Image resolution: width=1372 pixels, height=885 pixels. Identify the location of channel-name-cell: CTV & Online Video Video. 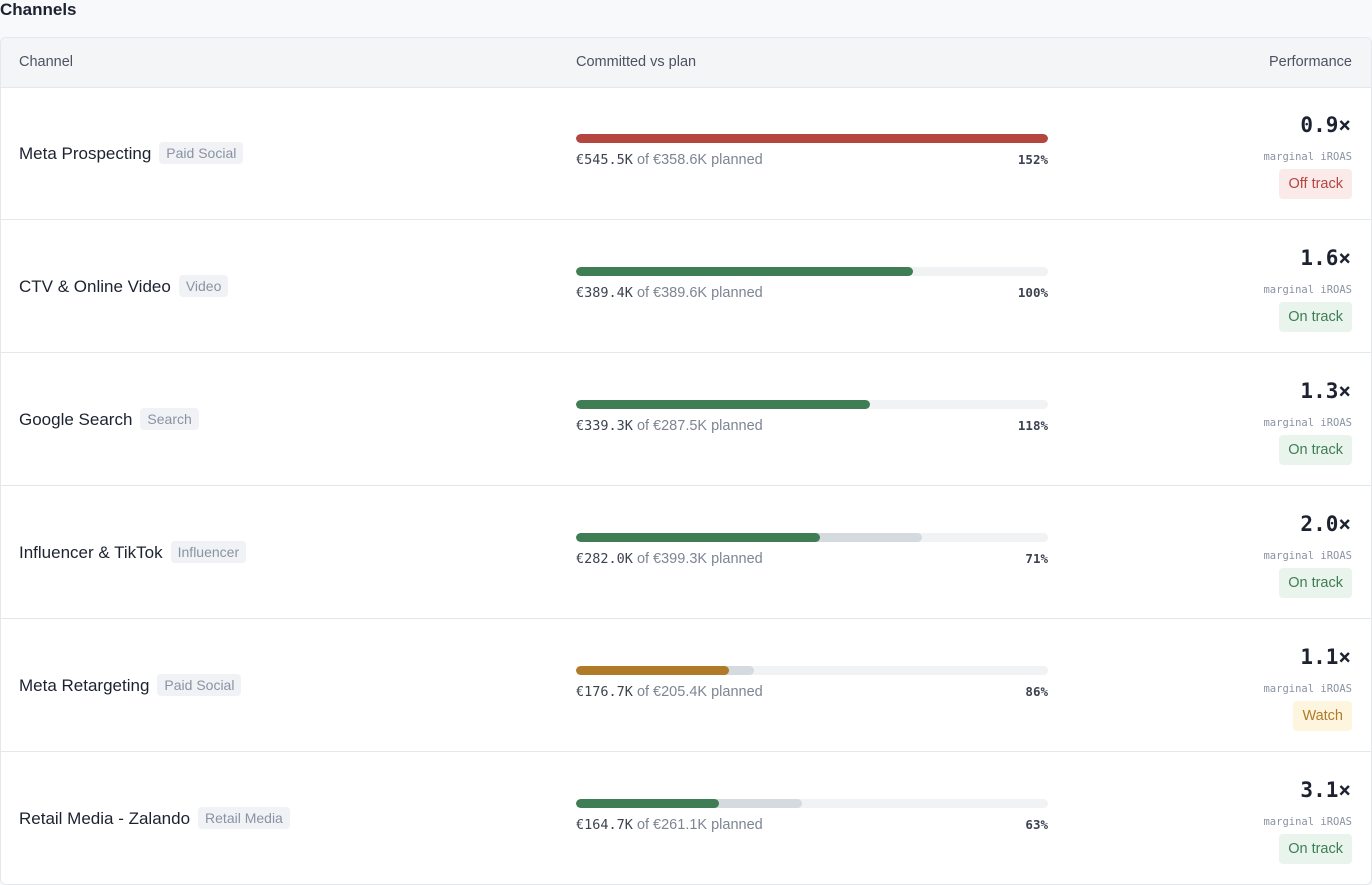
(124, 286).